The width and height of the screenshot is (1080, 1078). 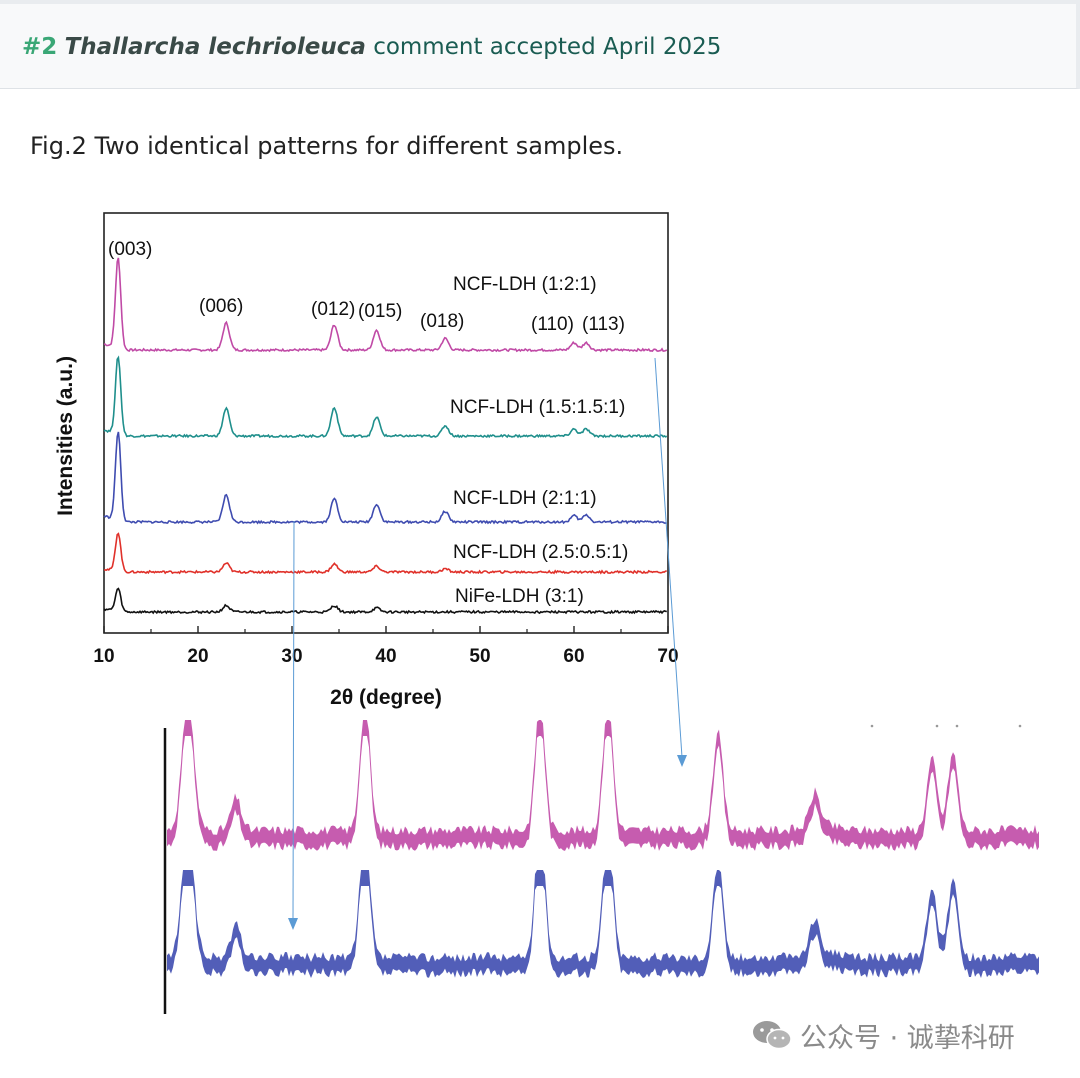 I want to click on x-tick-label: 50, so click(x=479, y=656).